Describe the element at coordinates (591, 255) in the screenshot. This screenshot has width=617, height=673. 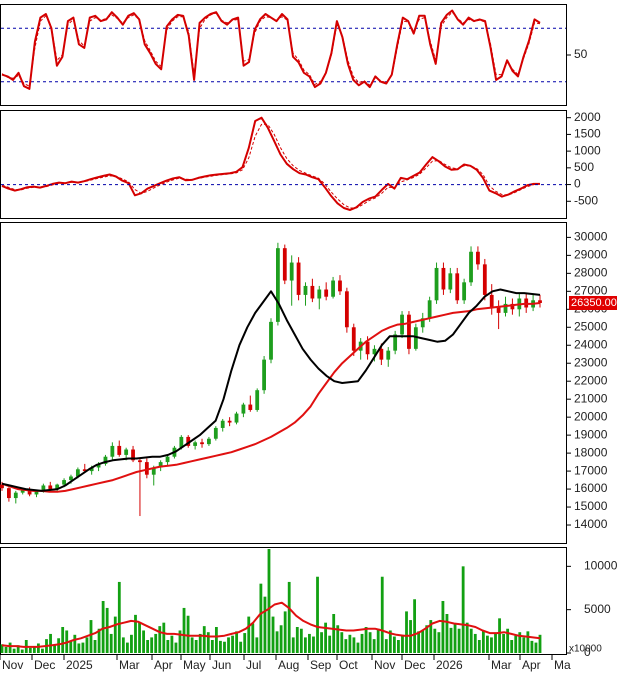
I see `price-tick-label: 29000` at that location.